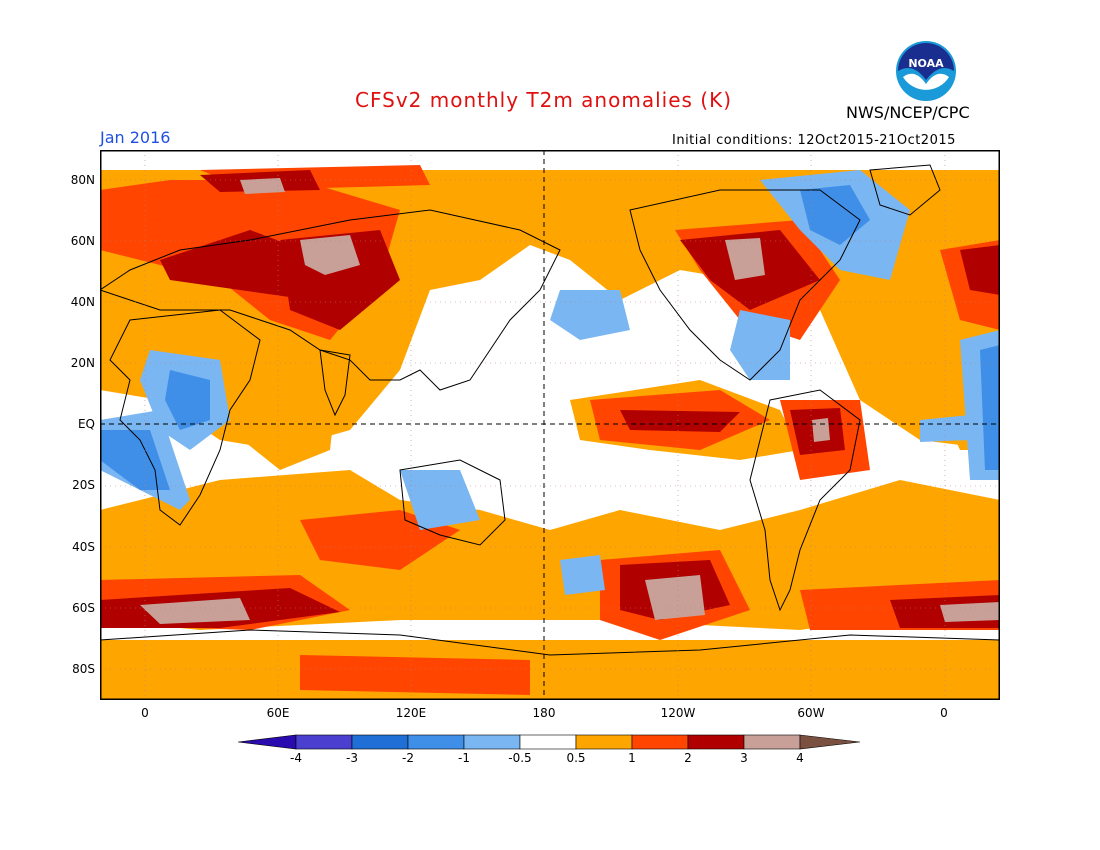 The height and width of the screenshot is (850, 1100). Describe the element at coordinates (408, 758) in the screenshot. I see `cbar-label: -2` at that location.